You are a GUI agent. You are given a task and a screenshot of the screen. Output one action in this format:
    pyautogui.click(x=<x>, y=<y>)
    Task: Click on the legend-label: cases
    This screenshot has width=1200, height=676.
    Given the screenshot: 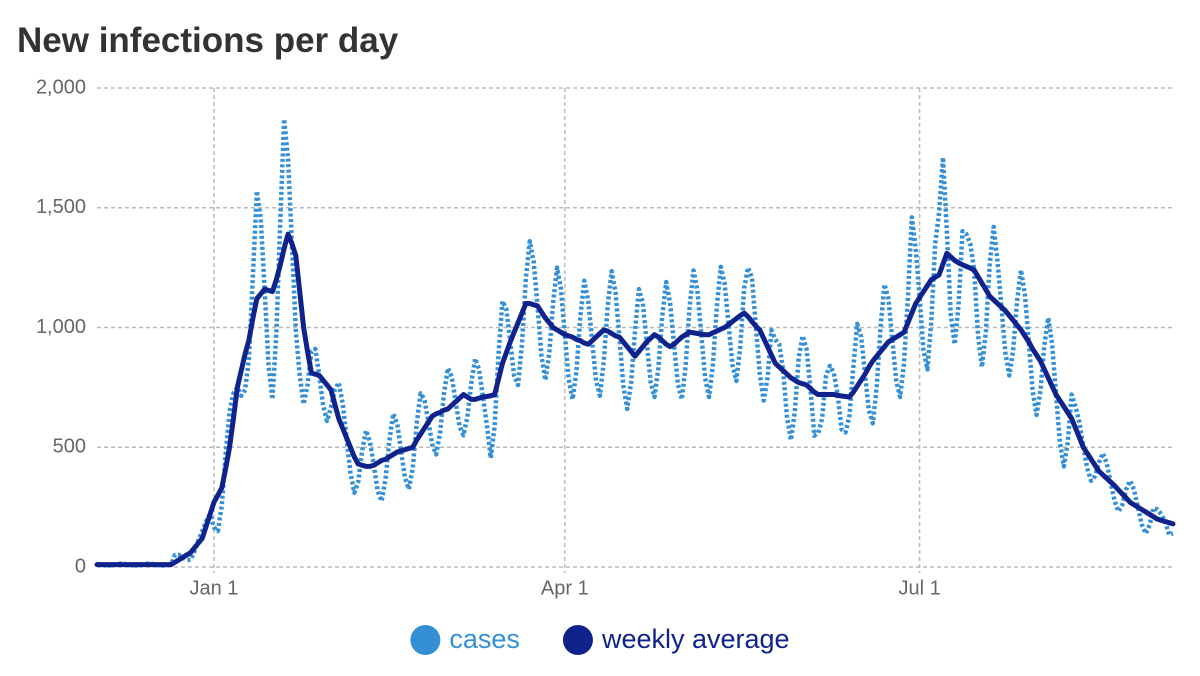 What is the action you would take?
    pyautogui.click(x=484, y=639)
    